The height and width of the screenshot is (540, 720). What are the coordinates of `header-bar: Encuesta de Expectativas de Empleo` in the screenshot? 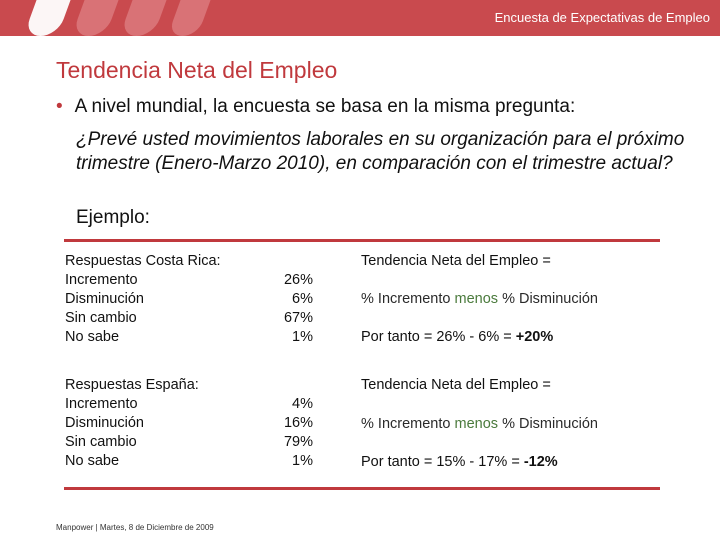 It's located at (360, 18).